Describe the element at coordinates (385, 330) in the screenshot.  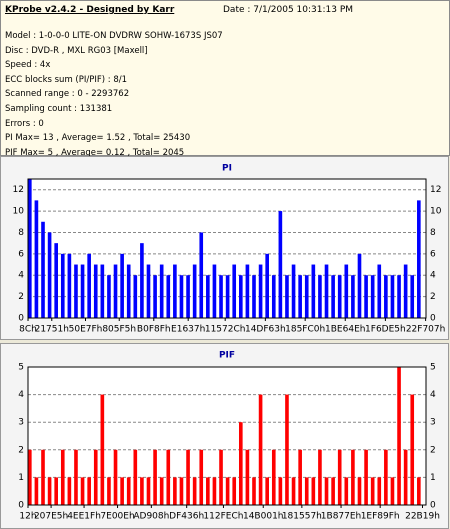
I see `x-tick-label: 1F6DE5h` at that location.